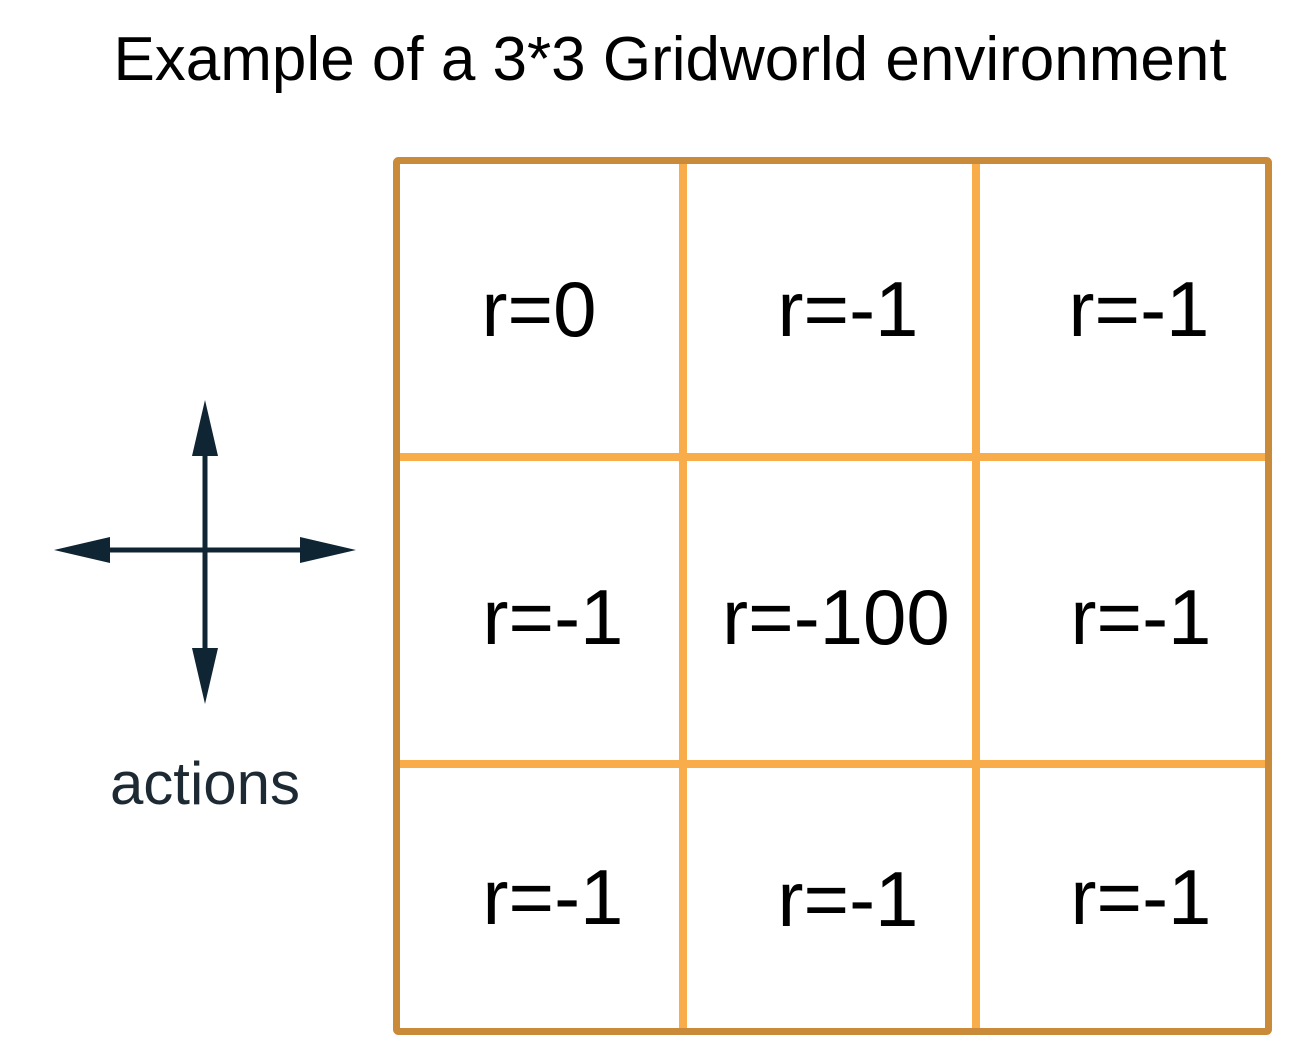 The image size is (1301, 1063). I want to click on grid-cell: r=-100, so click(836, 617).